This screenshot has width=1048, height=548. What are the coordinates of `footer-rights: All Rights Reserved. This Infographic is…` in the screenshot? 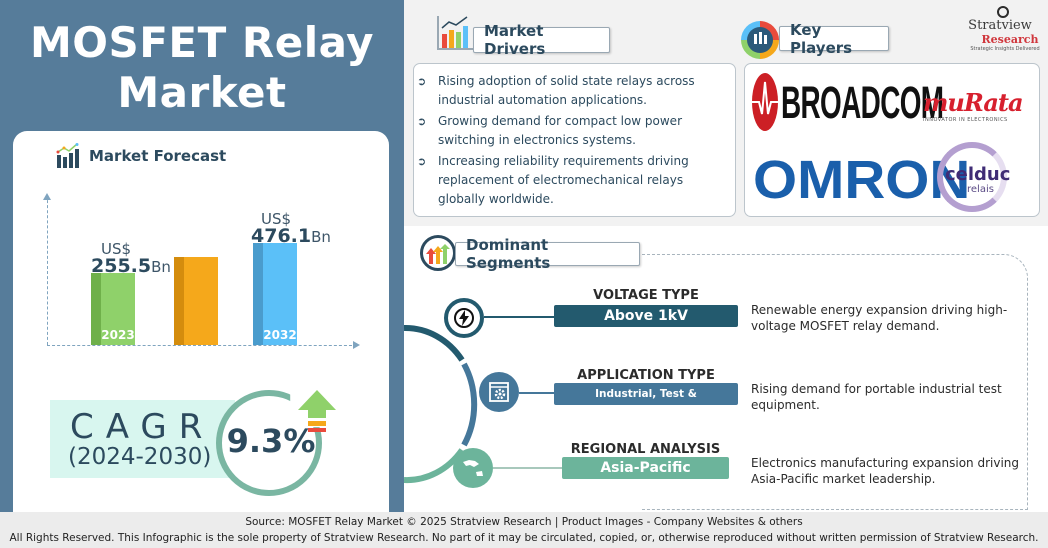 It's located at (524, 538).